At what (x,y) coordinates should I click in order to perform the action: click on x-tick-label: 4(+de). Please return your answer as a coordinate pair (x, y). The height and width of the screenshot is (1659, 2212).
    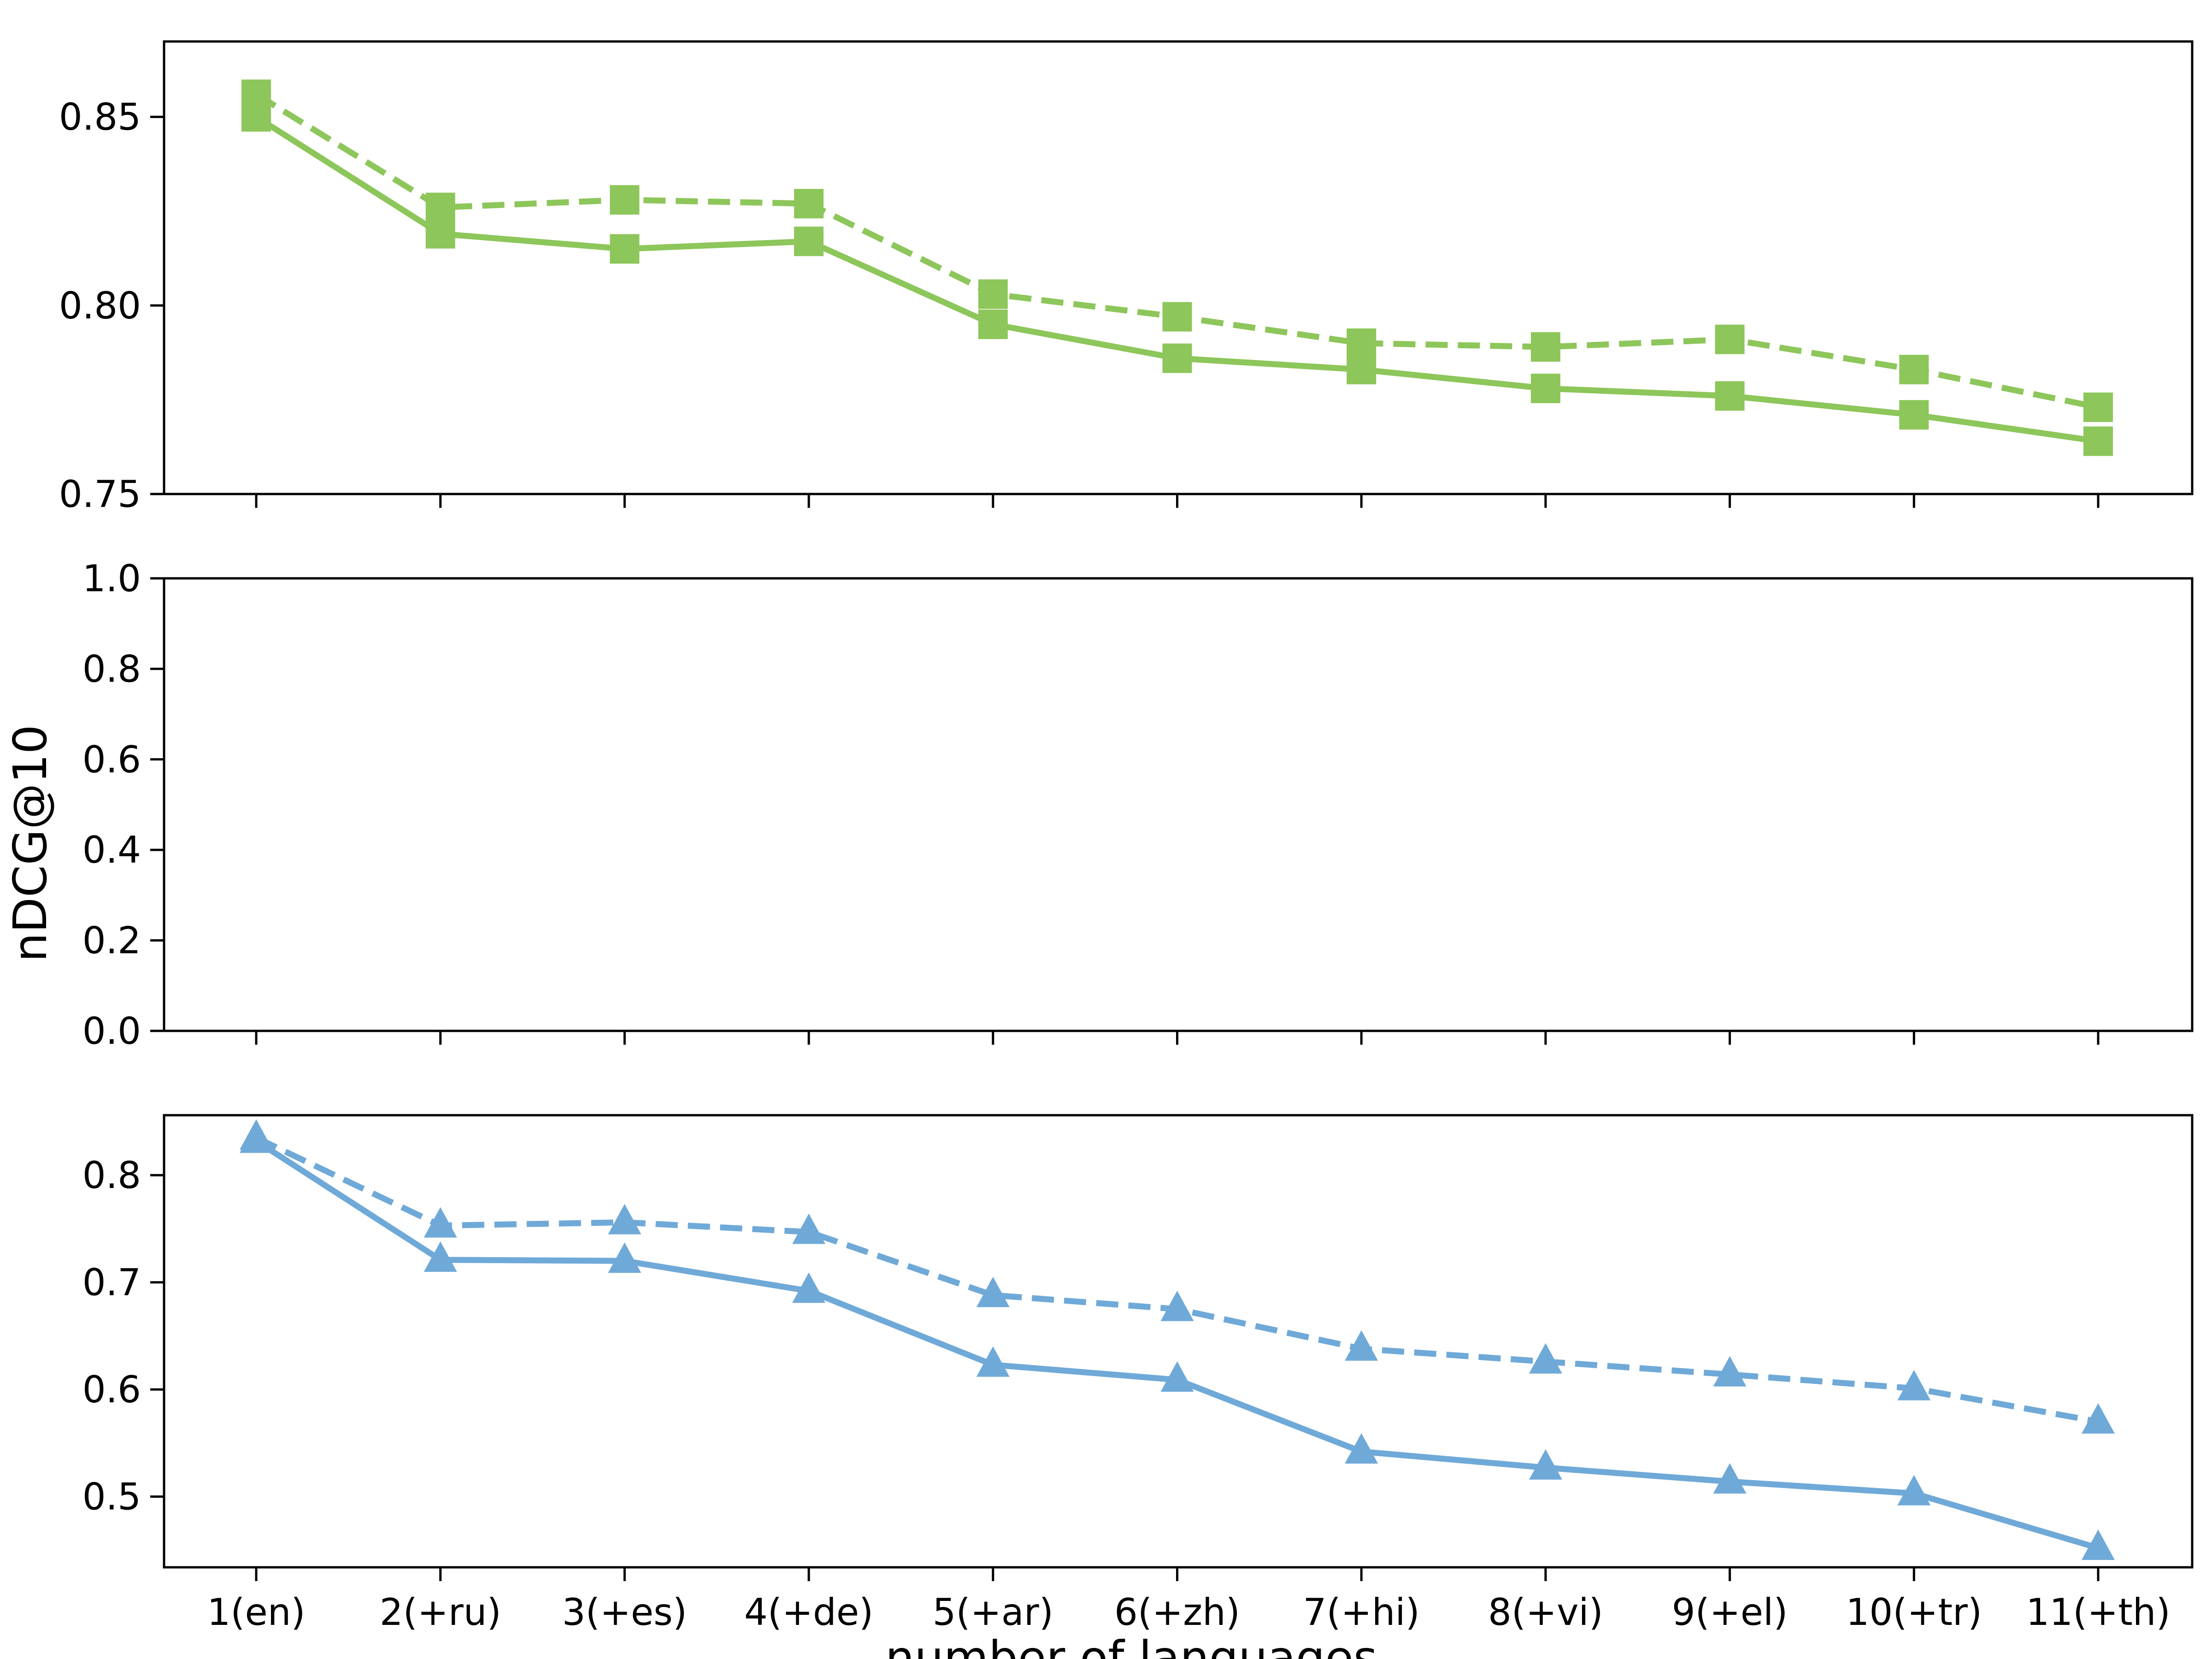
    Looking at the image, I should click on (808, 1612).